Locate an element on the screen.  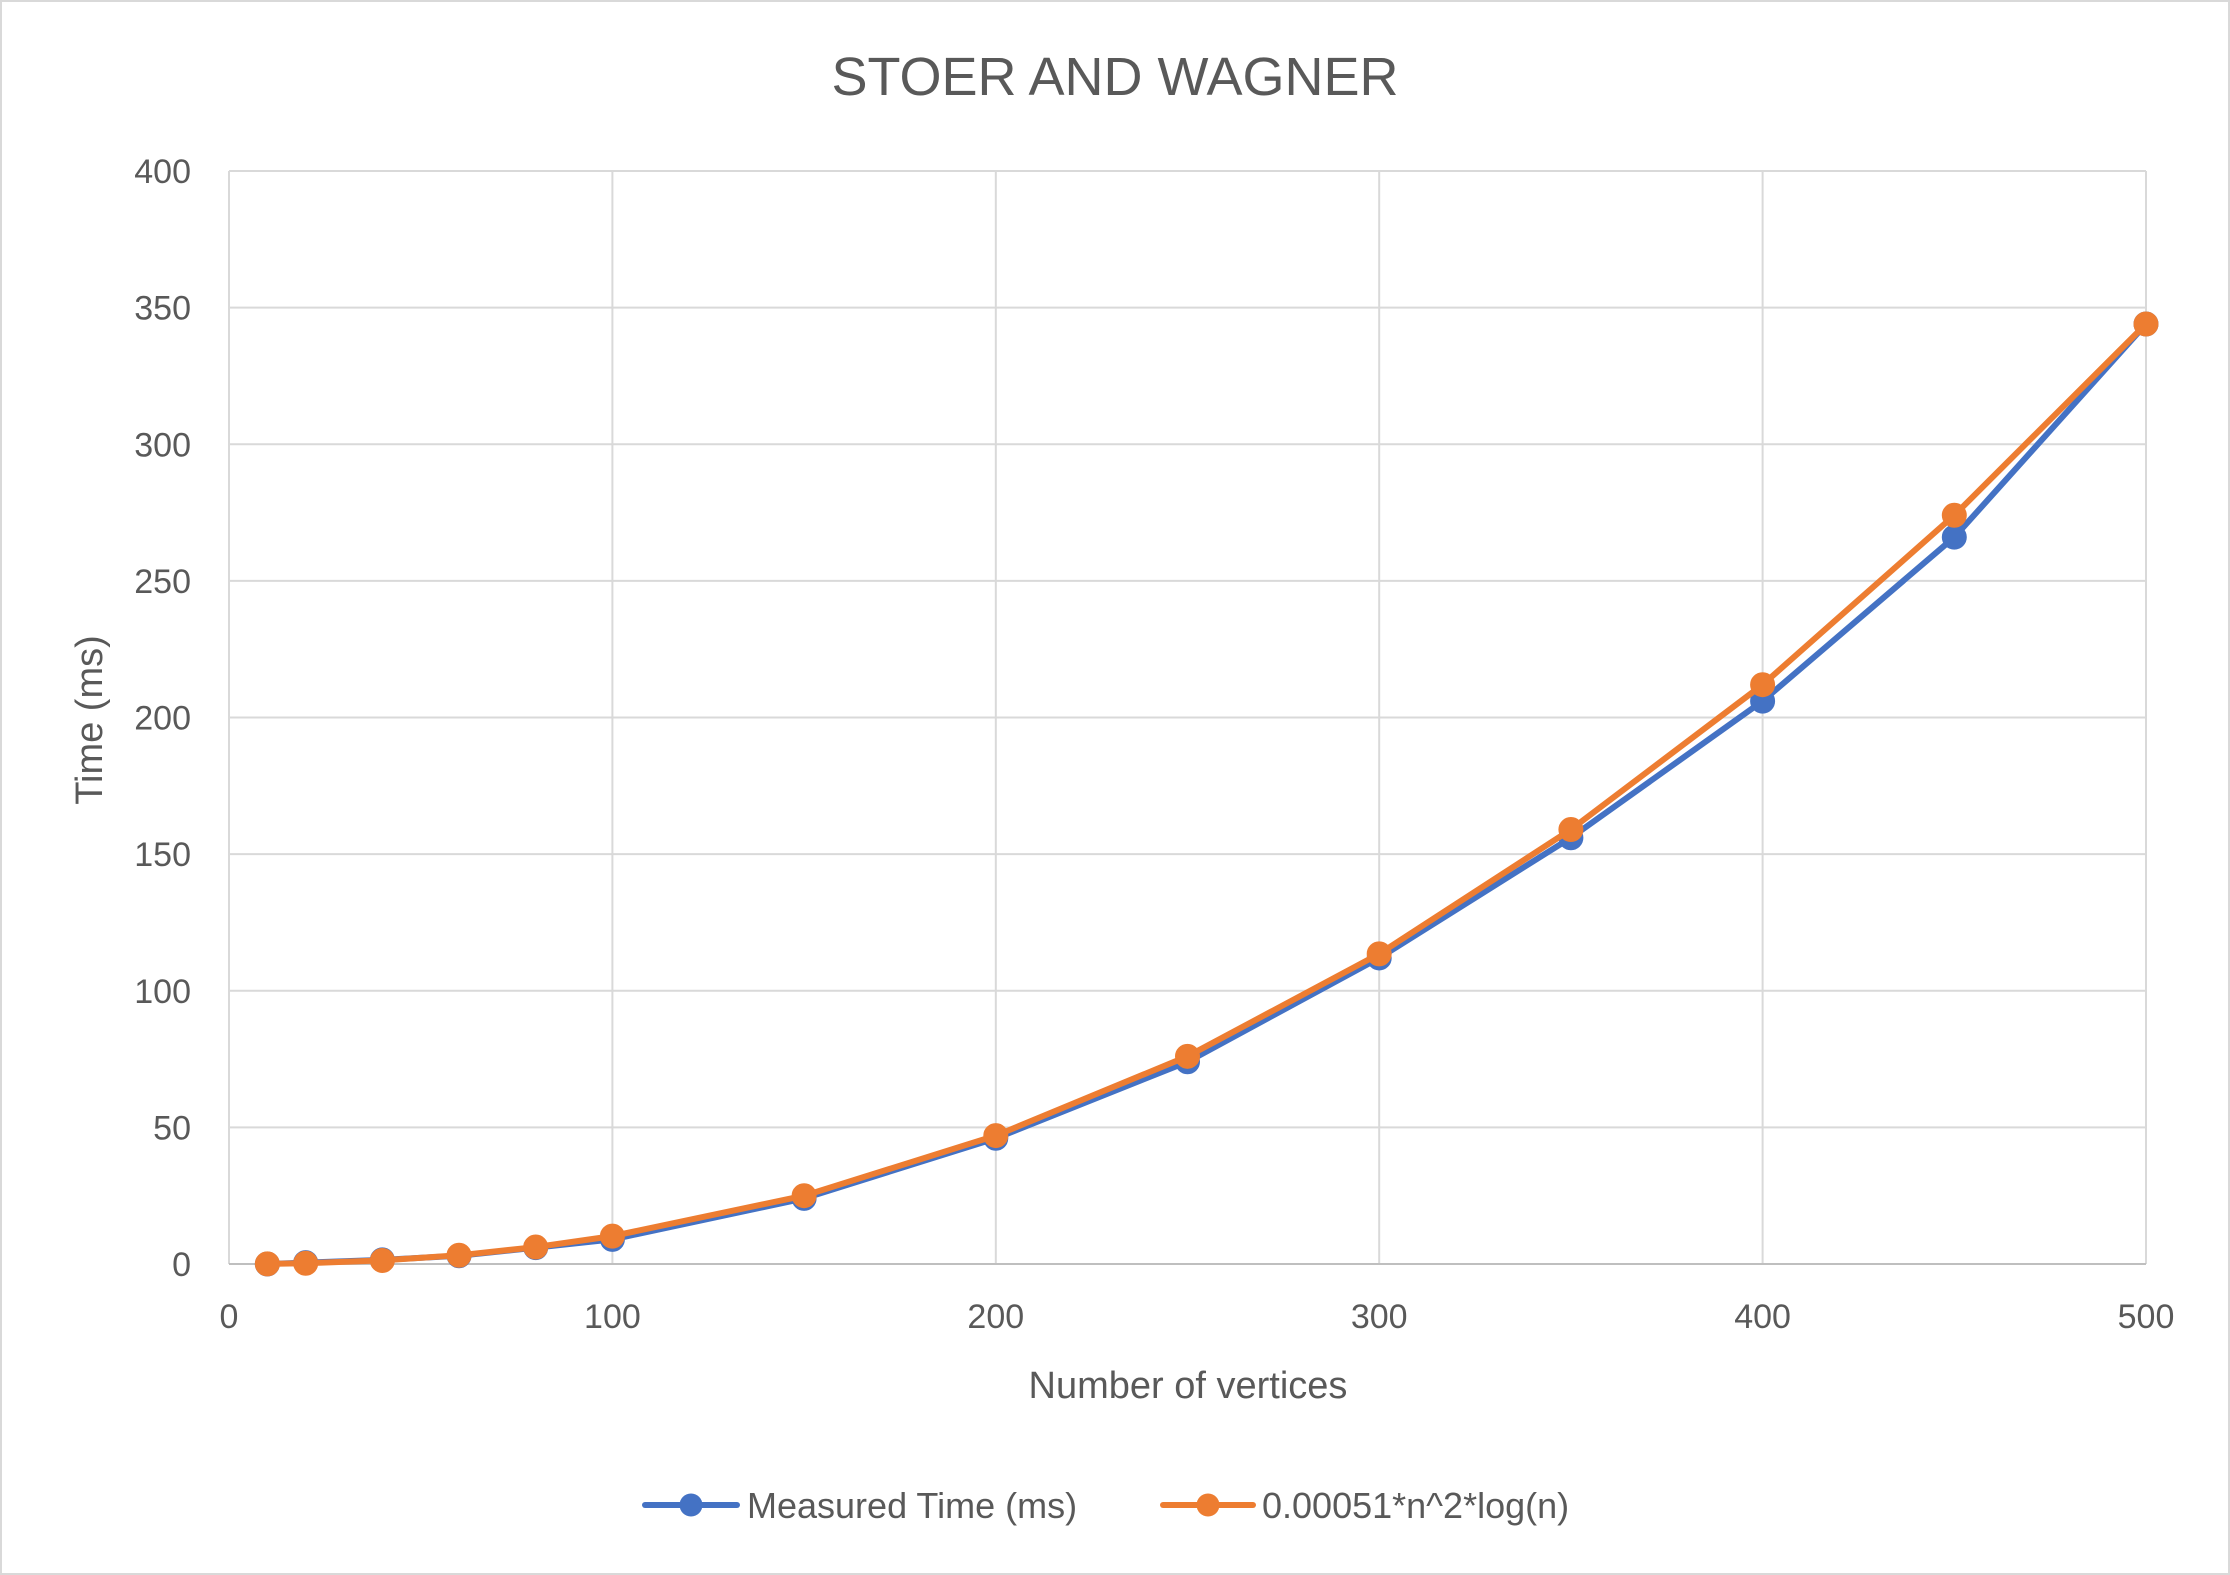
legend-label: Measured Time (ms) is located at coordinates (912, 1505).